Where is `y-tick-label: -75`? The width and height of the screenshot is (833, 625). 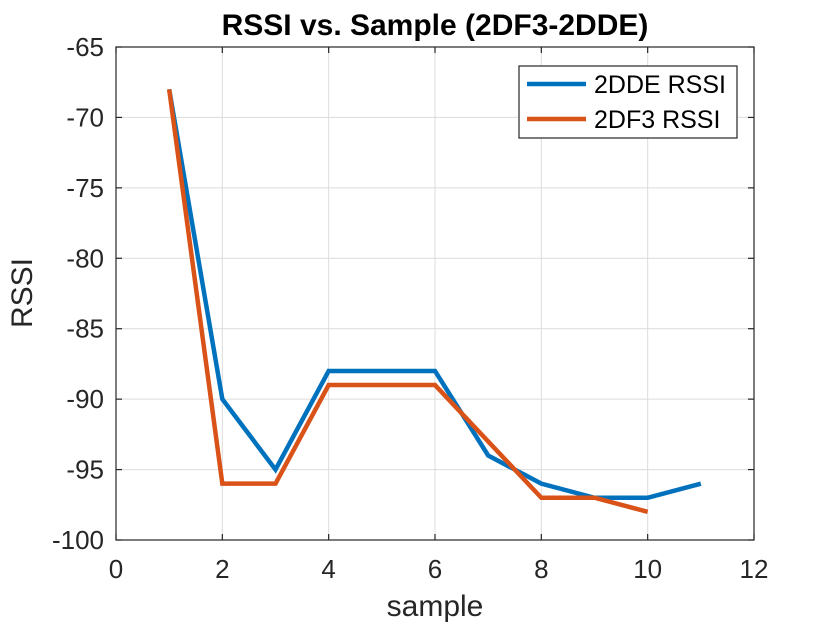
y-tick-label: -75 is located at coordinates (85, 188).